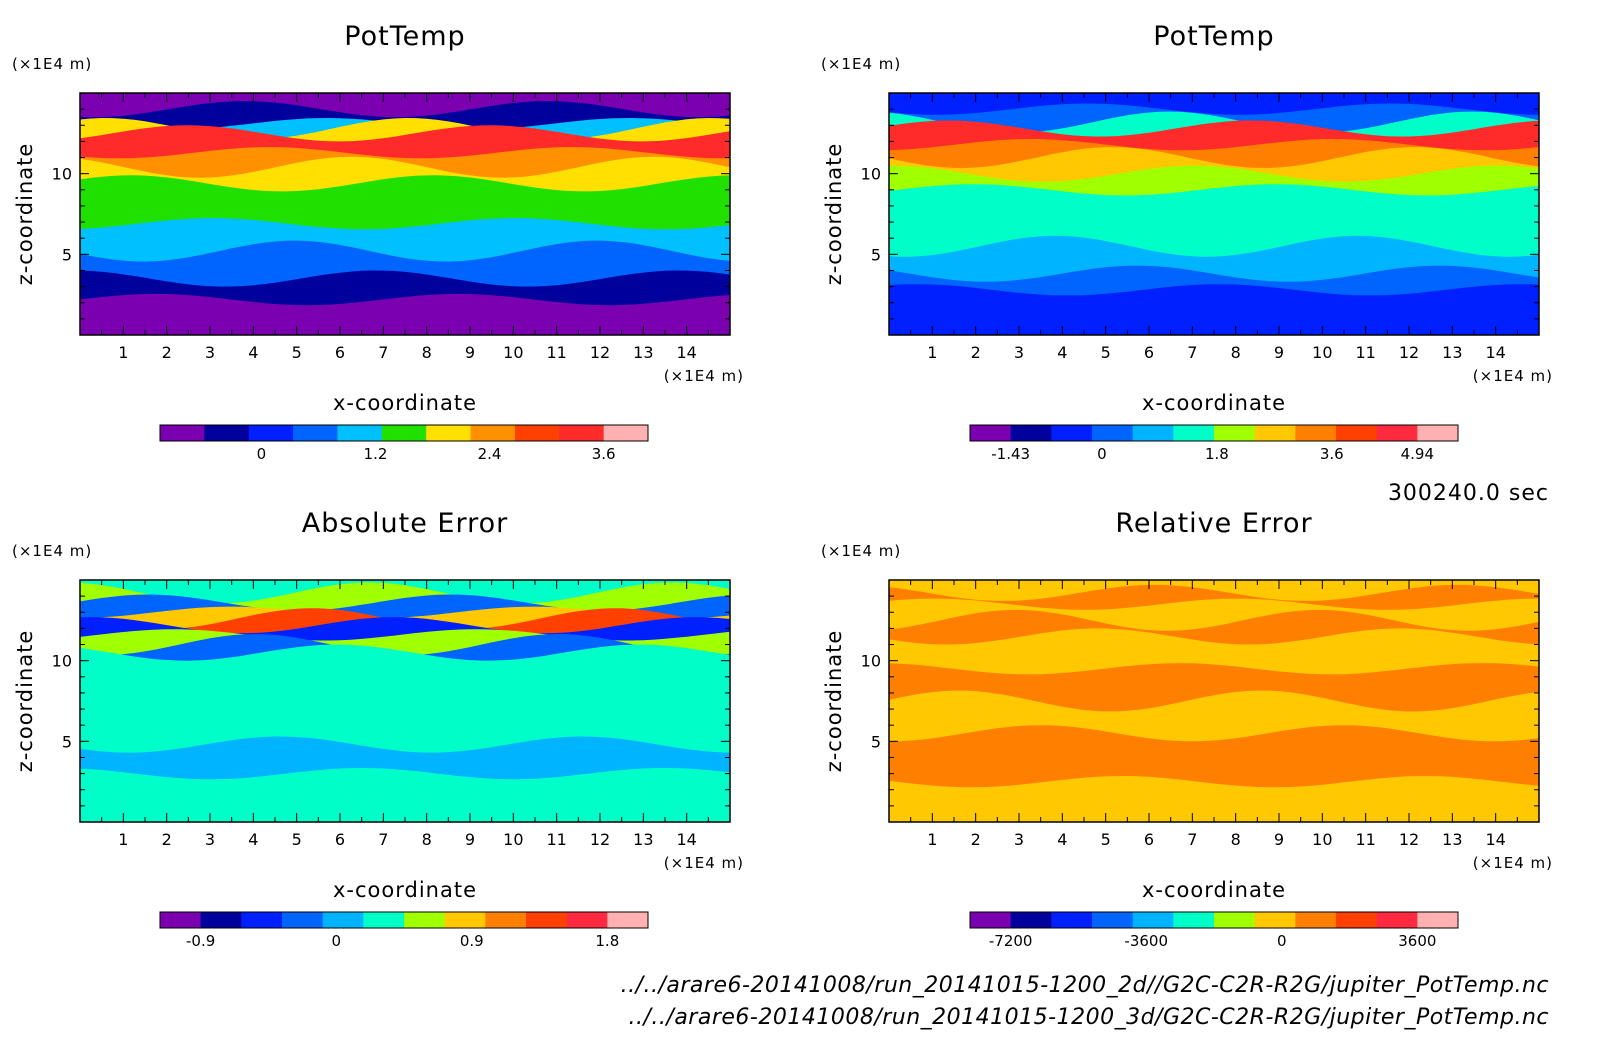 The width and height of the screenshot is (1604, 1054). I want to click on contour-field, so click(405, 701).